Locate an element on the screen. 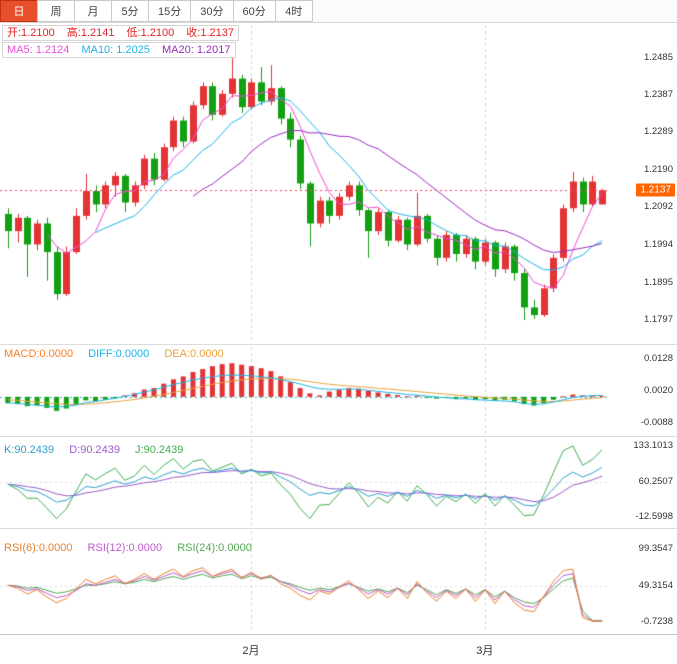 The image size is (677, 664). rsi24-value: RSI(24):0.0000 is located at coordinates (214, 548).